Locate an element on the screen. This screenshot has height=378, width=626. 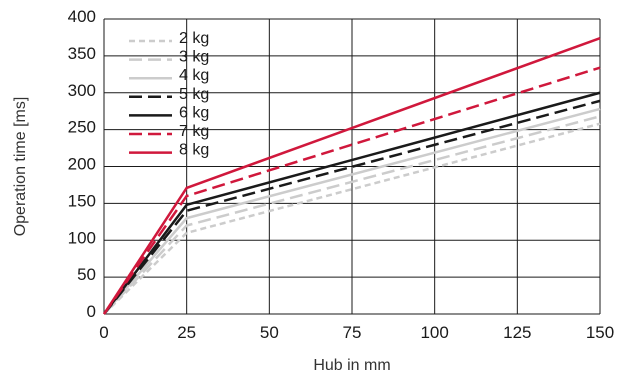
x-tick-label: 25 is located at coordinates (186, 332).